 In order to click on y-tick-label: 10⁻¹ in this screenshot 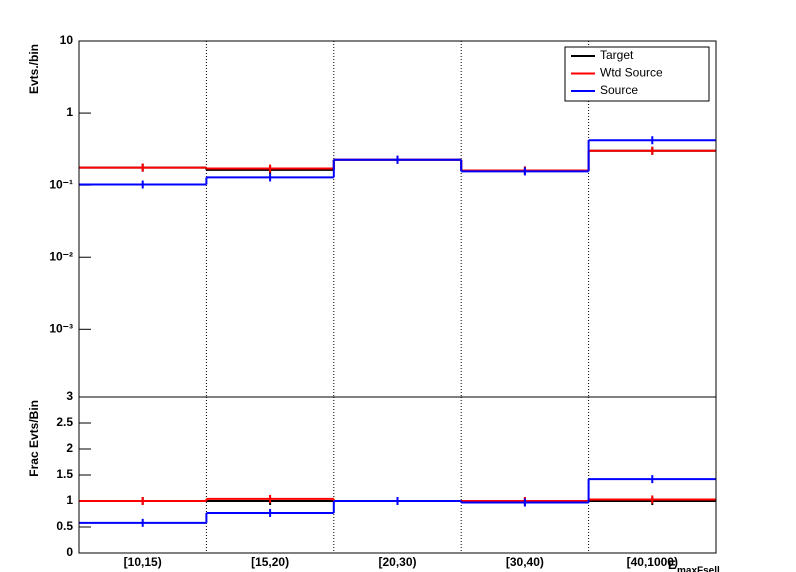, I will do `click(61, 184)`.